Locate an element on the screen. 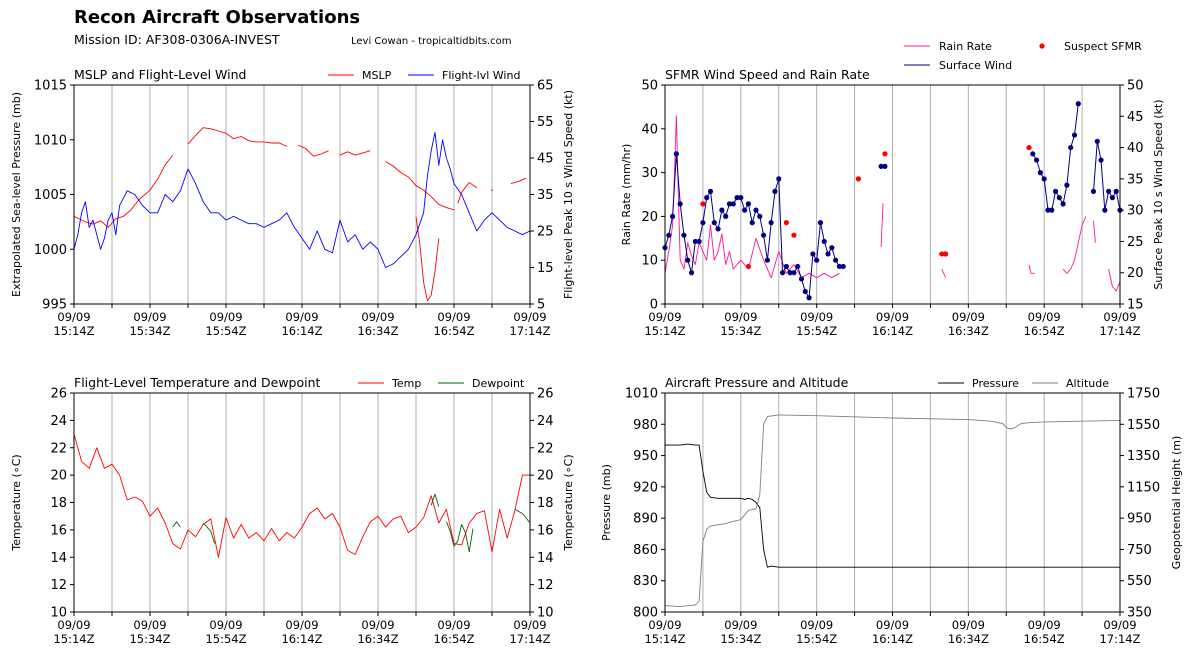 The width and height of the screenshot is (1193, 659). ylabel-right: Flight-level Peak 10 s Wind Speed (kt) is located at coordinates (568, 194).